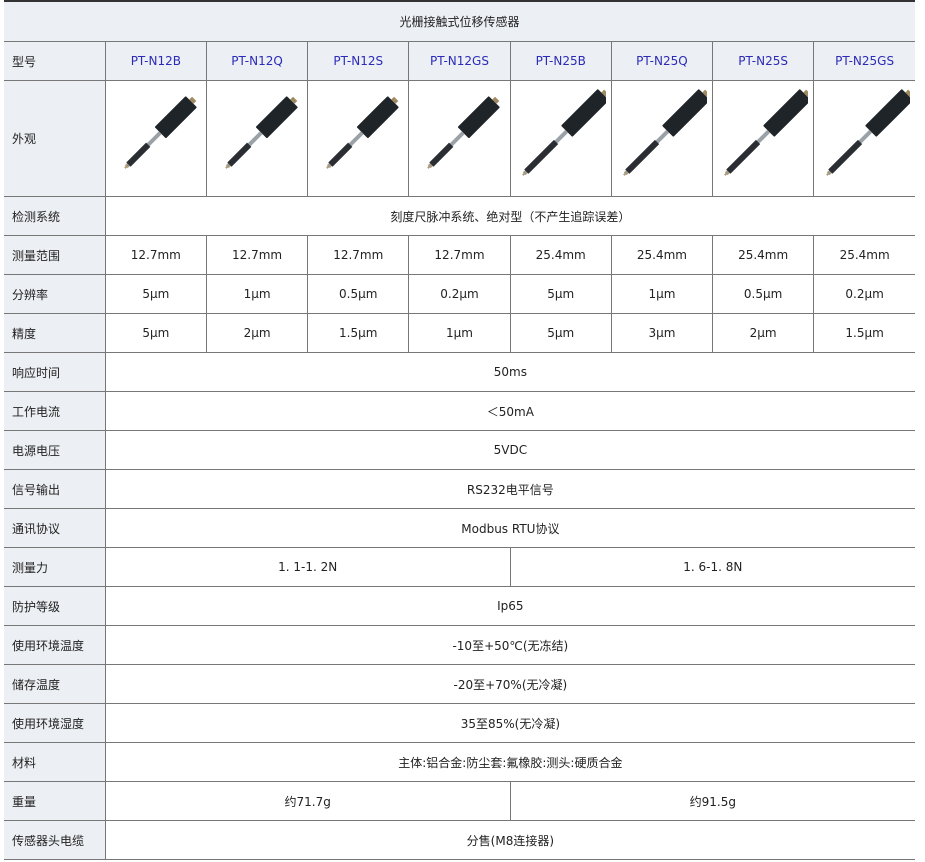  I want to click on spec-row: 重量 约71.7g 约91.5g, so click(459, 801).